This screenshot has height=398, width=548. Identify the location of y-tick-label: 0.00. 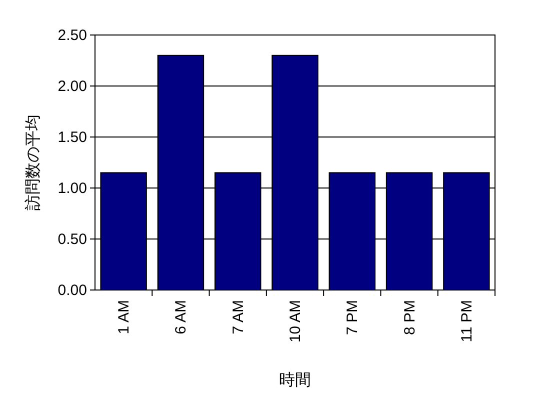
(72, 290).